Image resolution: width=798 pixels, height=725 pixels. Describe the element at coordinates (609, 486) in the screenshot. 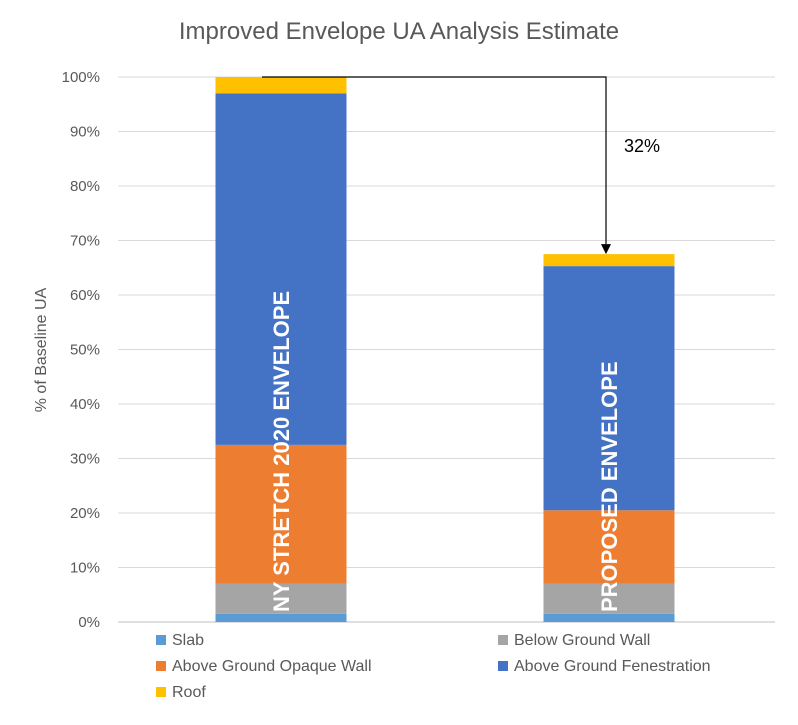

I see `bar-category-label: PROPOSED ENVELOPE` at that location.